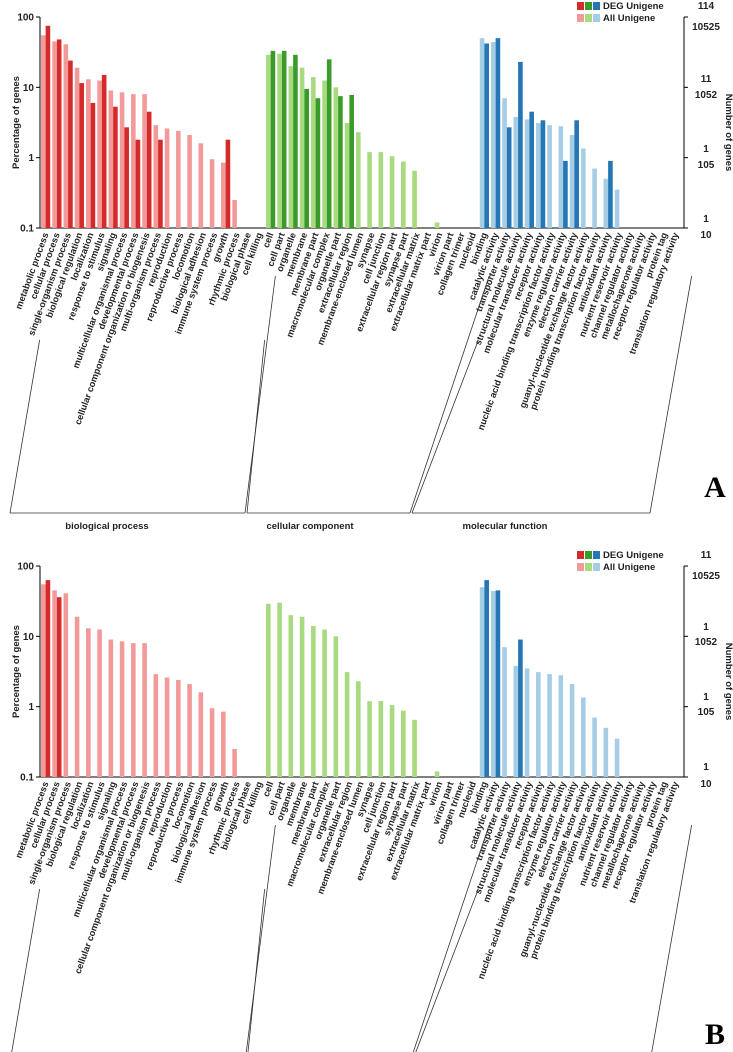  I want to click on right-tick-label-deg: 11, so click(706, 555).